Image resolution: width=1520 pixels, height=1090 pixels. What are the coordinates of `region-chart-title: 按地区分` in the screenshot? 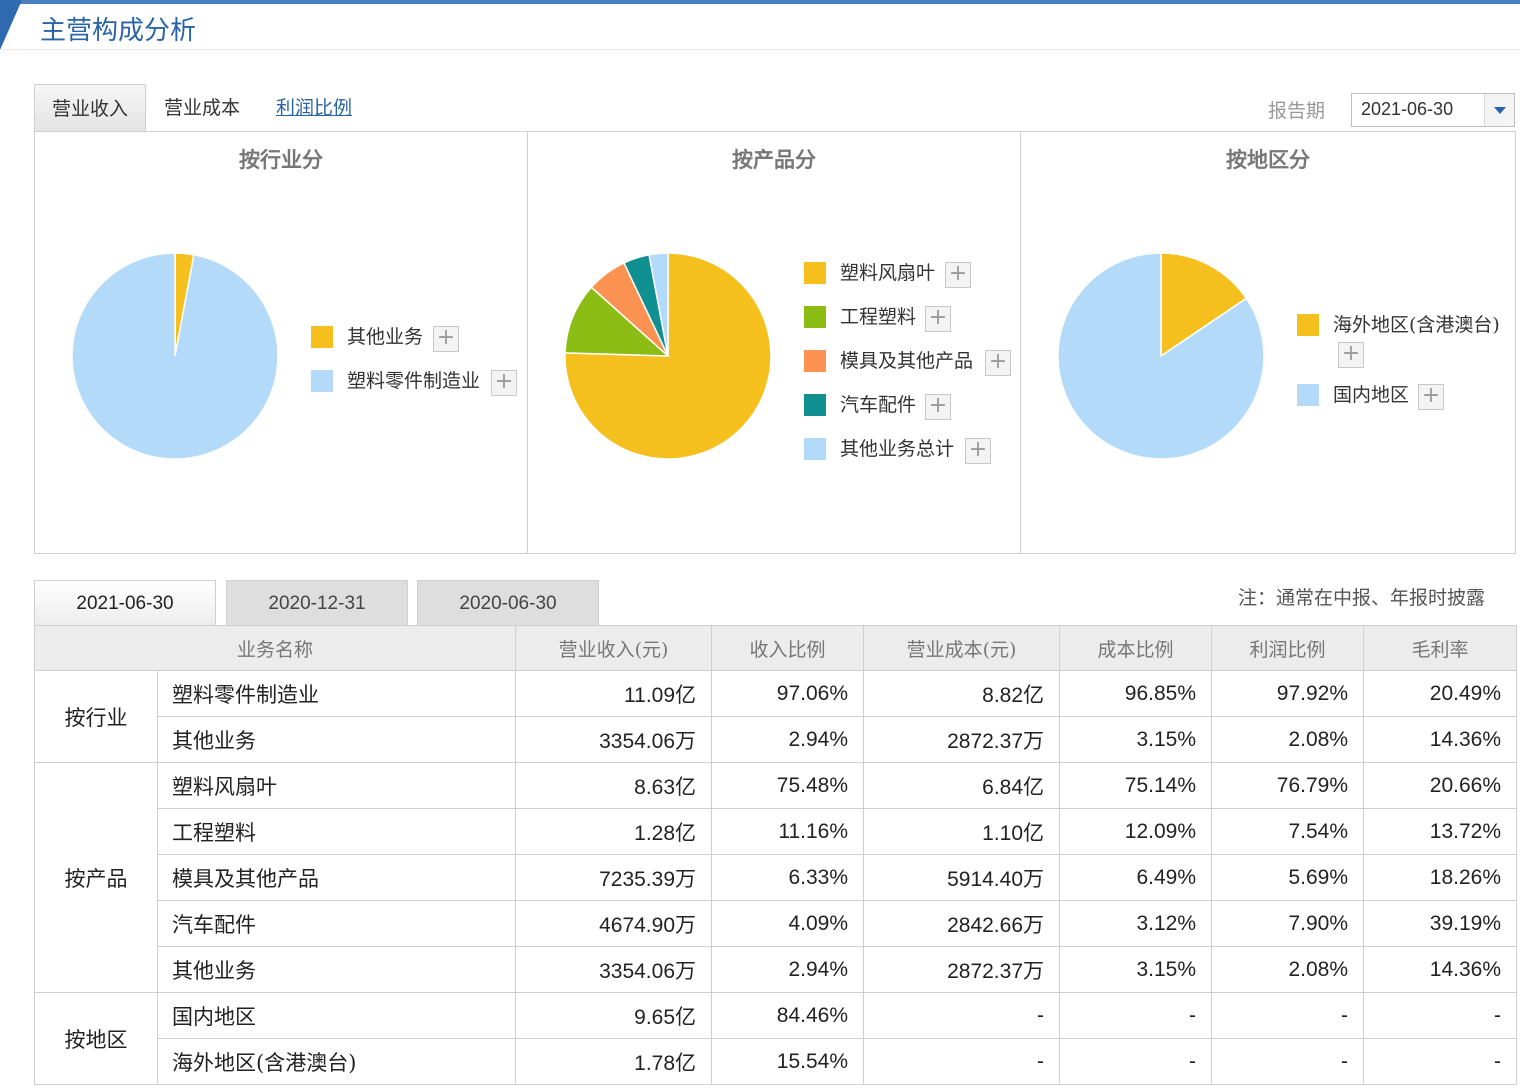 It's located at (1268, 159).